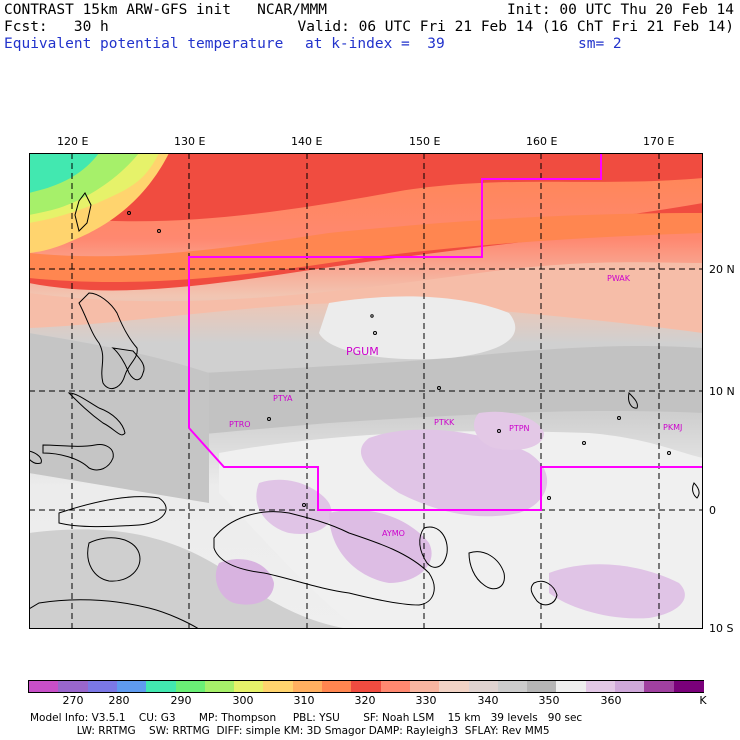  Describe the element at coordinates (659, 141) in the screenshot. I see `lon-label-170e: 170 E` at that location.